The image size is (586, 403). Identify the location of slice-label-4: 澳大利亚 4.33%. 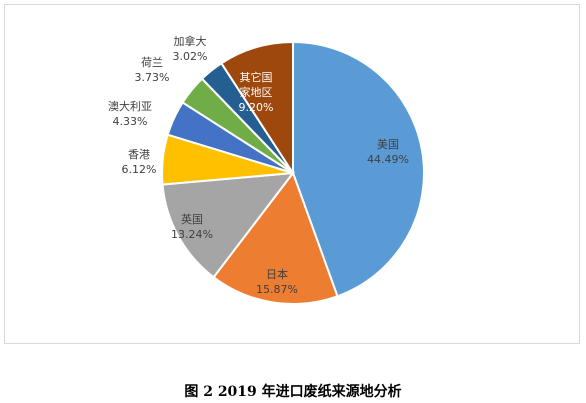
(130, 113).